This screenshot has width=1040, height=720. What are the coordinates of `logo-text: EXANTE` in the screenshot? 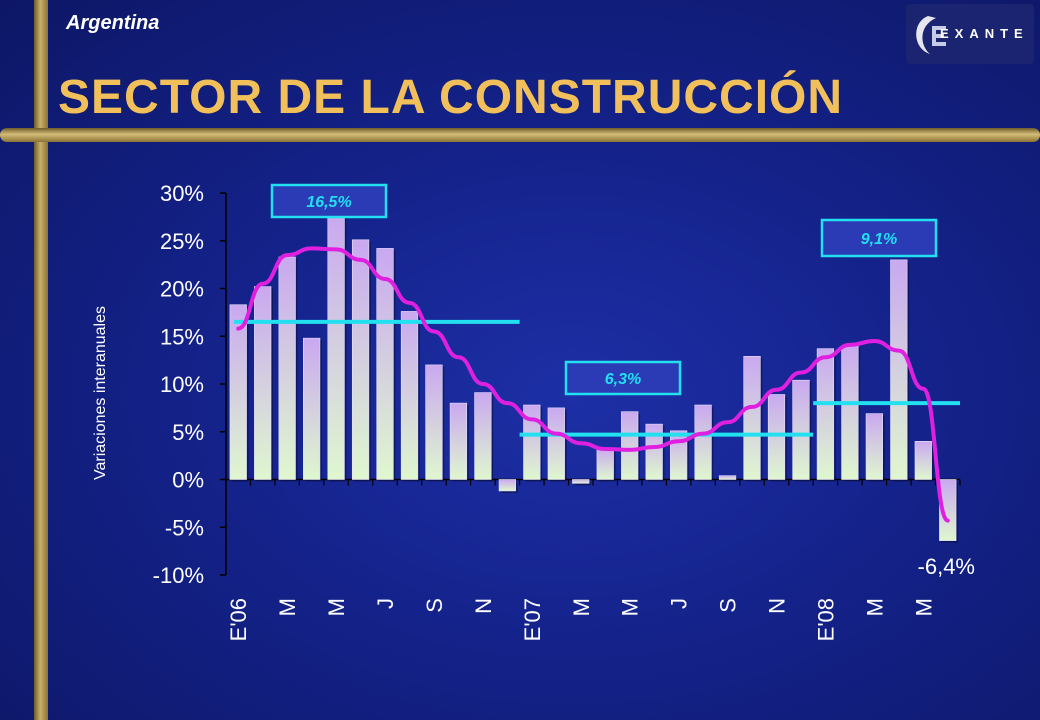 It's located at (984, 33).